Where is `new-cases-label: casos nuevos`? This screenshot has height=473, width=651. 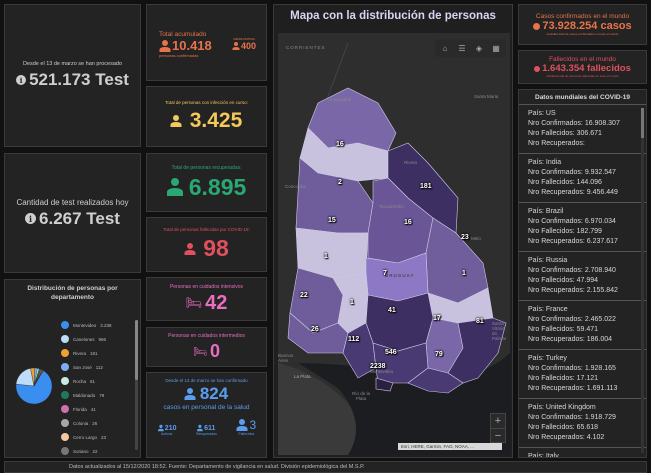 new-cases-label: casos nuevos is located at coordinates (244, 39).